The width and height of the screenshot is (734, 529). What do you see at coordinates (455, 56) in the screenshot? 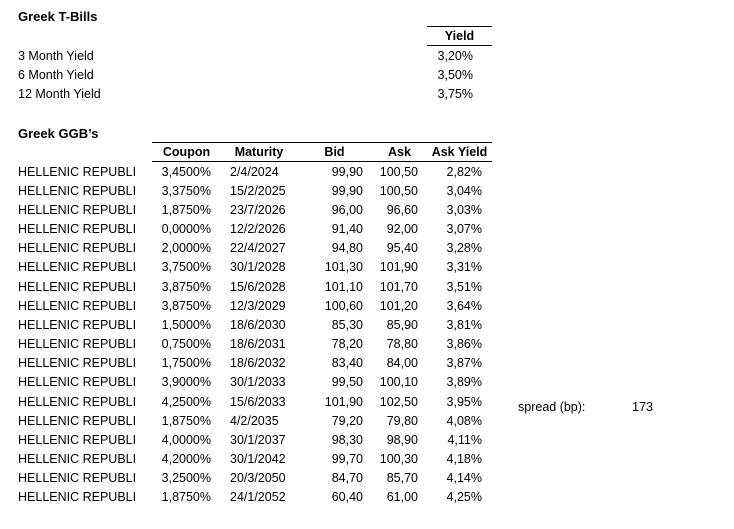
I see `tbill-yield-value: 3,20%` at bounding box center [455, 56].